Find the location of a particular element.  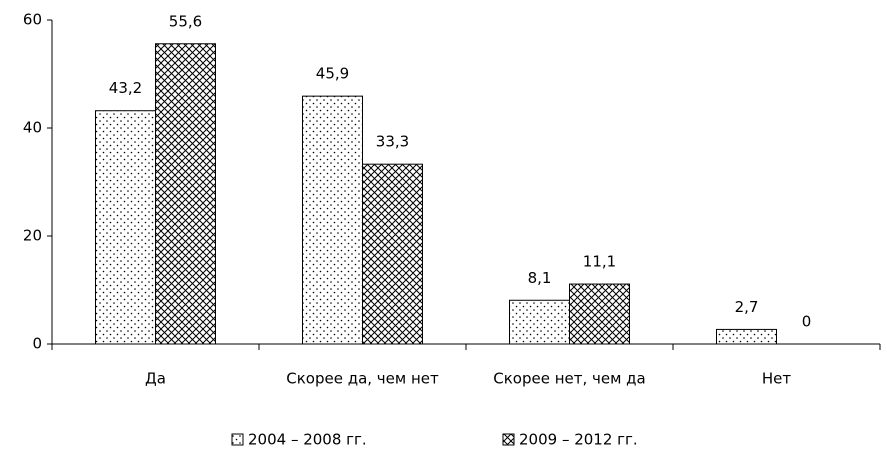

data-label: 45,9 is located at coordinates (332, 74).